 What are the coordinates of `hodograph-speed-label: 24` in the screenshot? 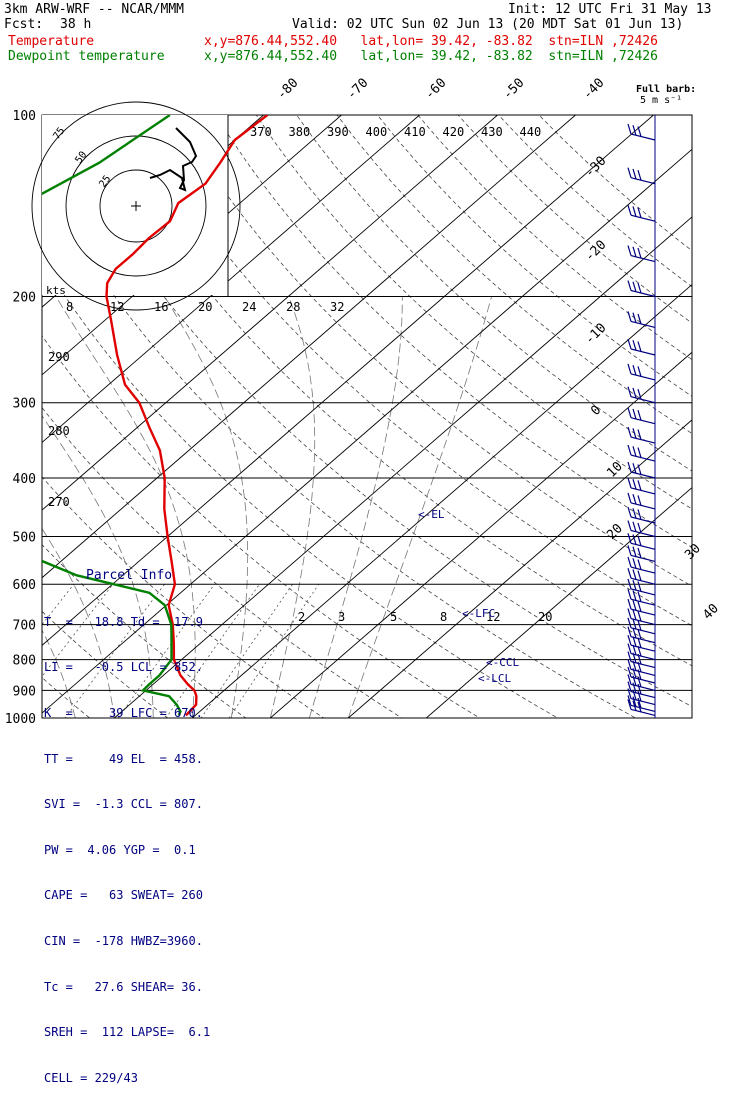 It's located at (249, 307).